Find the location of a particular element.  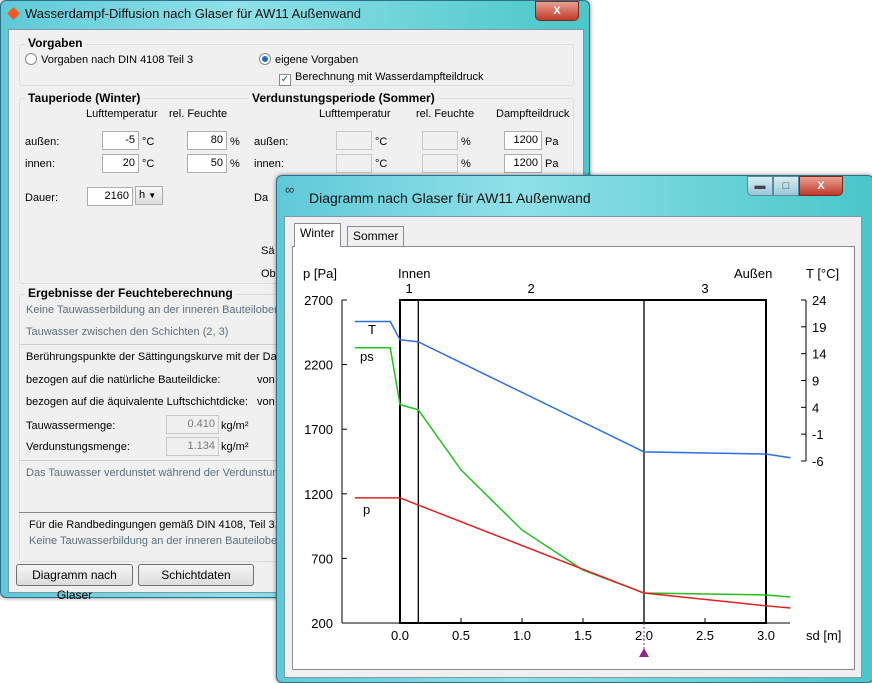

y-tick-label-left: 2200 is located at coordinates (318, 365).